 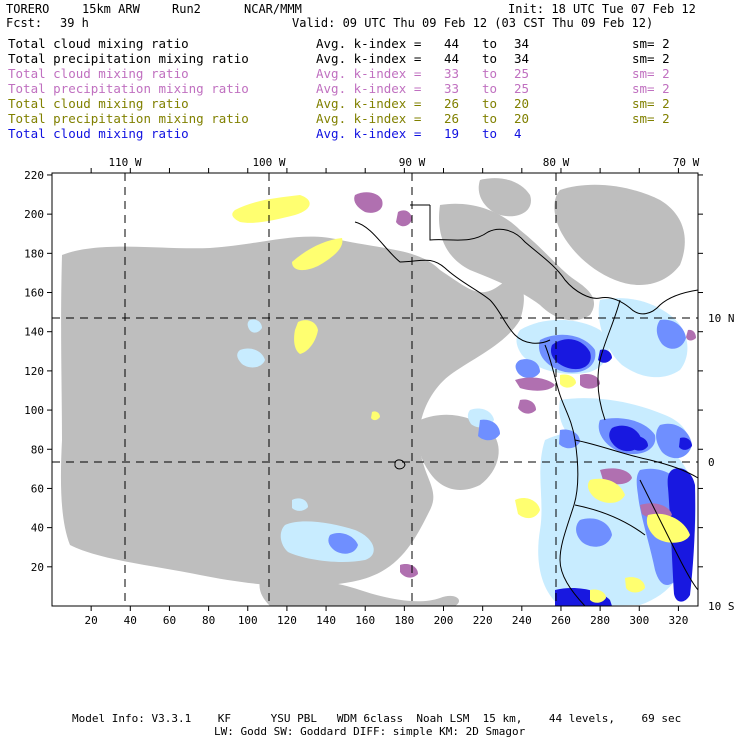 I want to click on galapagos, so click(x=400, y=464).